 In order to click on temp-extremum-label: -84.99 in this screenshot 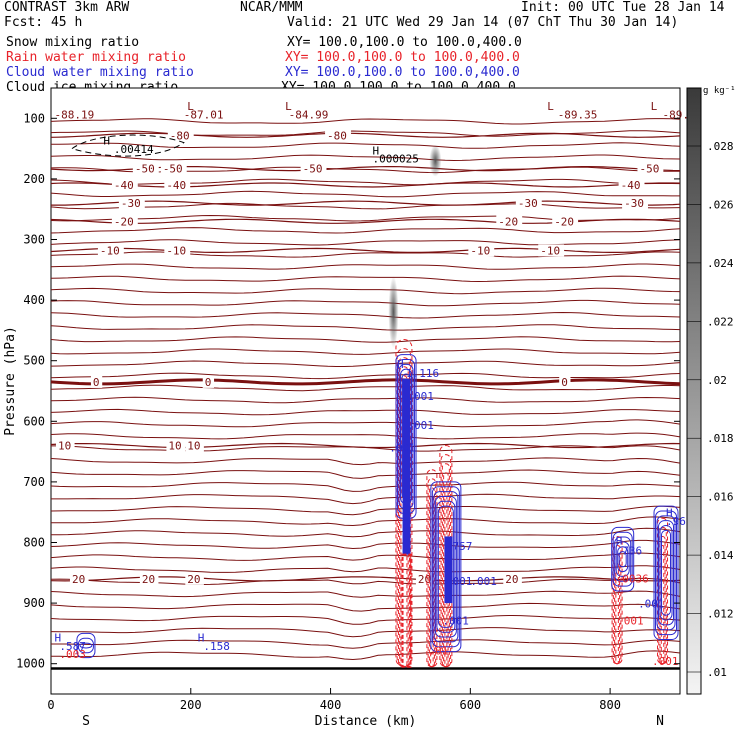, I will do `click(309, 114)`.